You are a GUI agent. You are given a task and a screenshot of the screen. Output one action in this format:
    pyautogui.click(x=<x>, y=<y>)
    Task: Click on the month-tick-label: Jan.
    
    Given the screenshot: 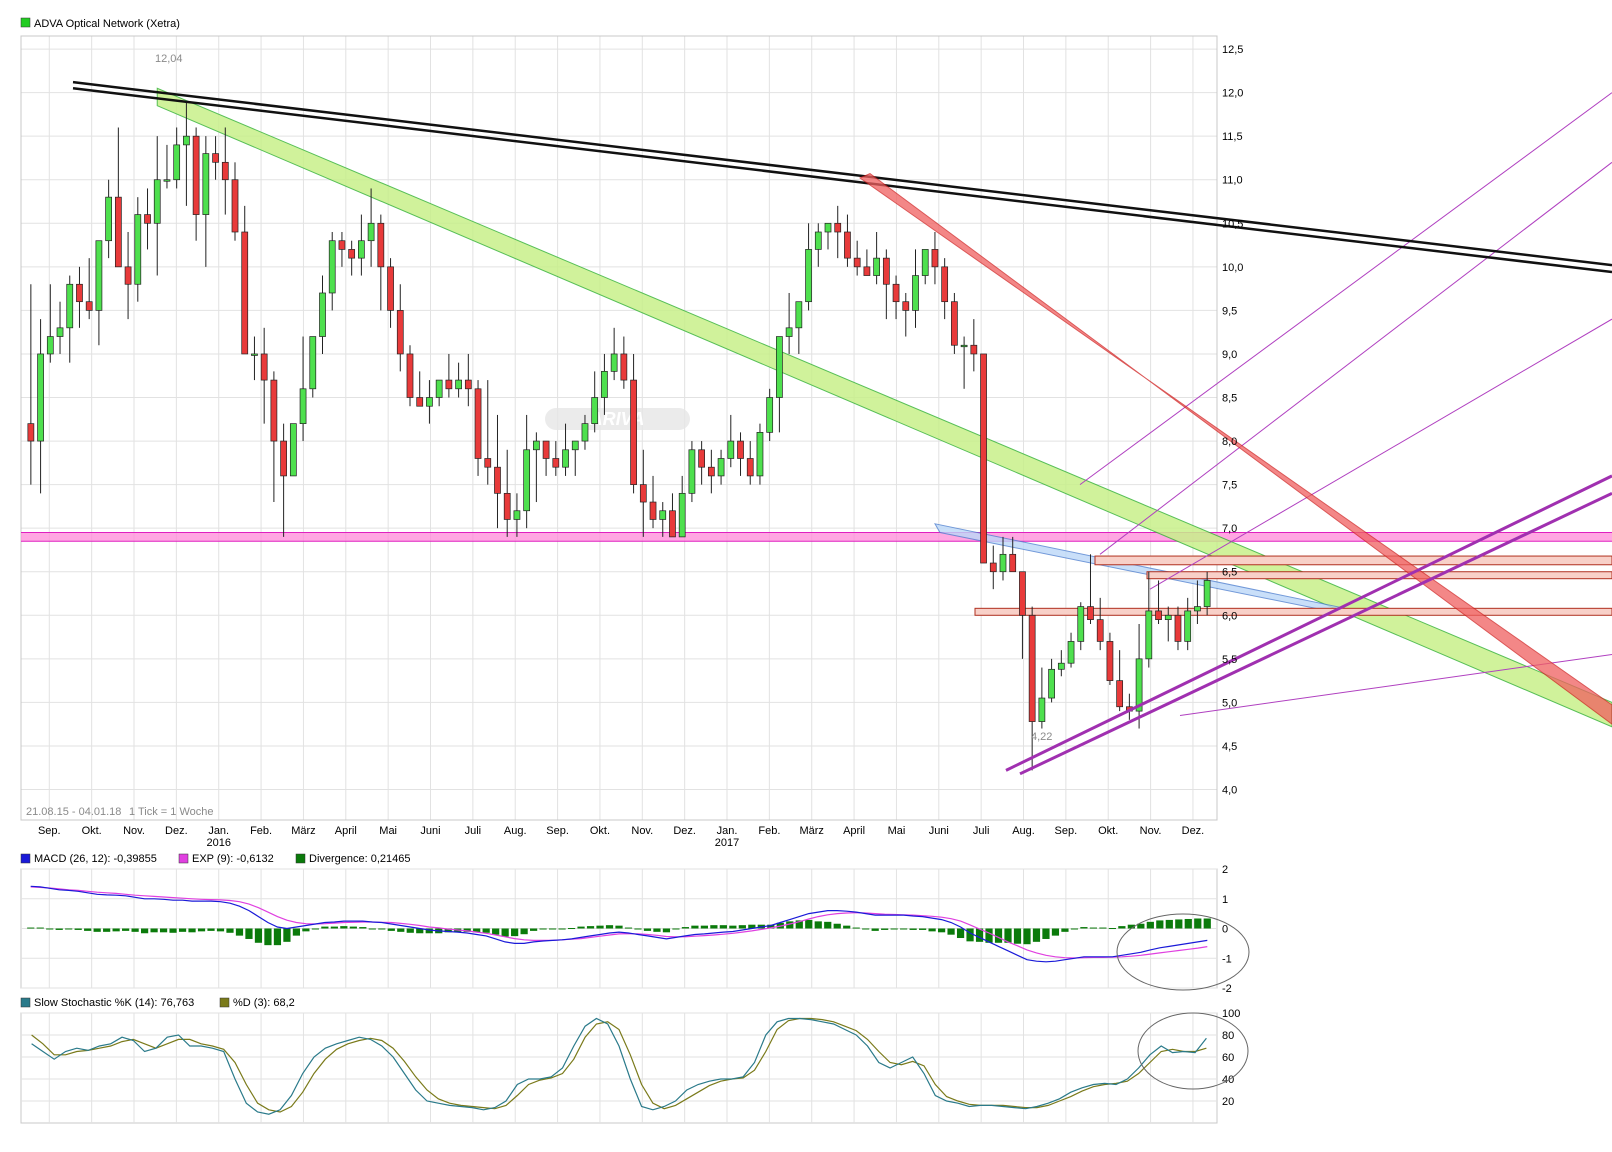 What is the action you would take?
    pyautogui.click(x=218, y=831)
    